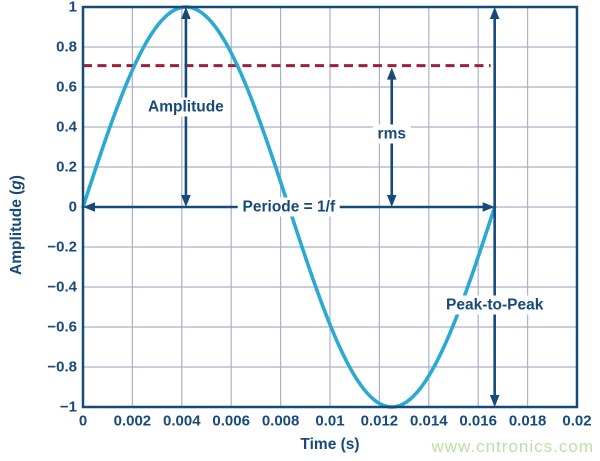 The height and width of the screenshot is (461, 600). Describe the element at coordinates (512, 446) in the screenshot. I see `watermark: www.cntronics.com` at that location.